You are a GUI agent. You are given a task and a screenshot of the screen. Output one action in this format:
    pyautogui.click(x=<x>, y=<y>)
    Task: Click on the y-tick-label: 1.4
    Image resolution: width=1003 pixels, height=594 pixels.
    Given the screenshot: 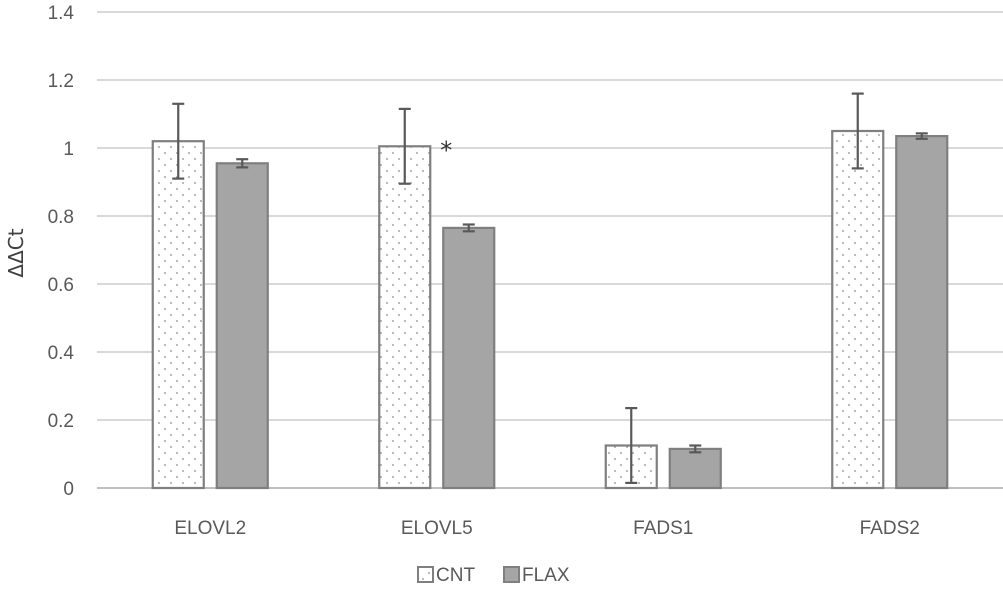 What is the action you would take?
    pyautogui.click(x=61, y=13)
    